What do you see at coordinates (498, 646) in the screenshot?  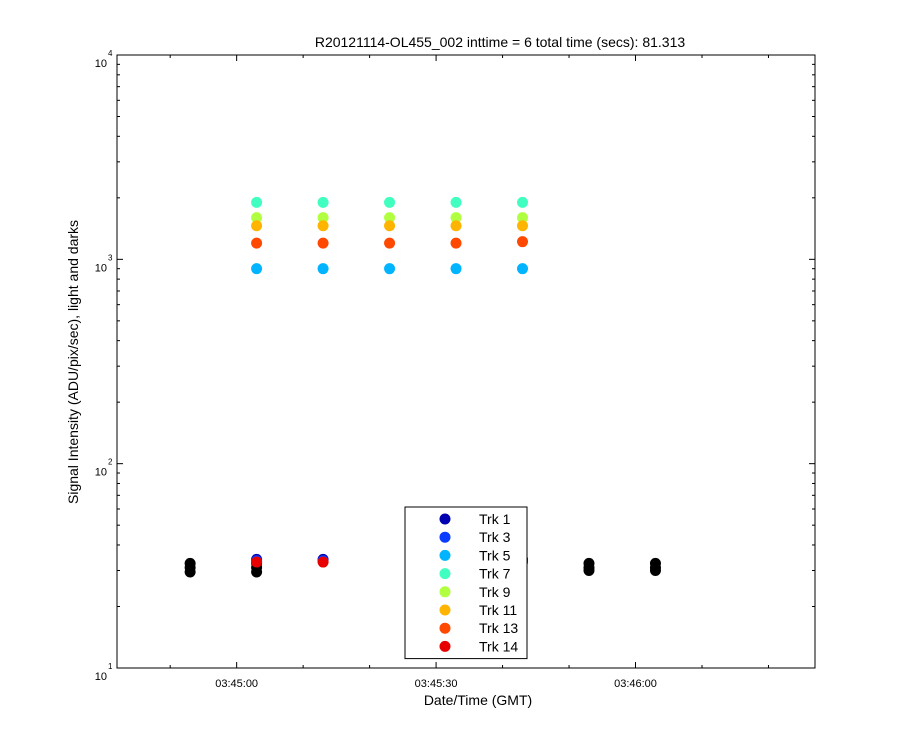 I see `legend-entry: Trk 14` at bounding box center [498, 646].